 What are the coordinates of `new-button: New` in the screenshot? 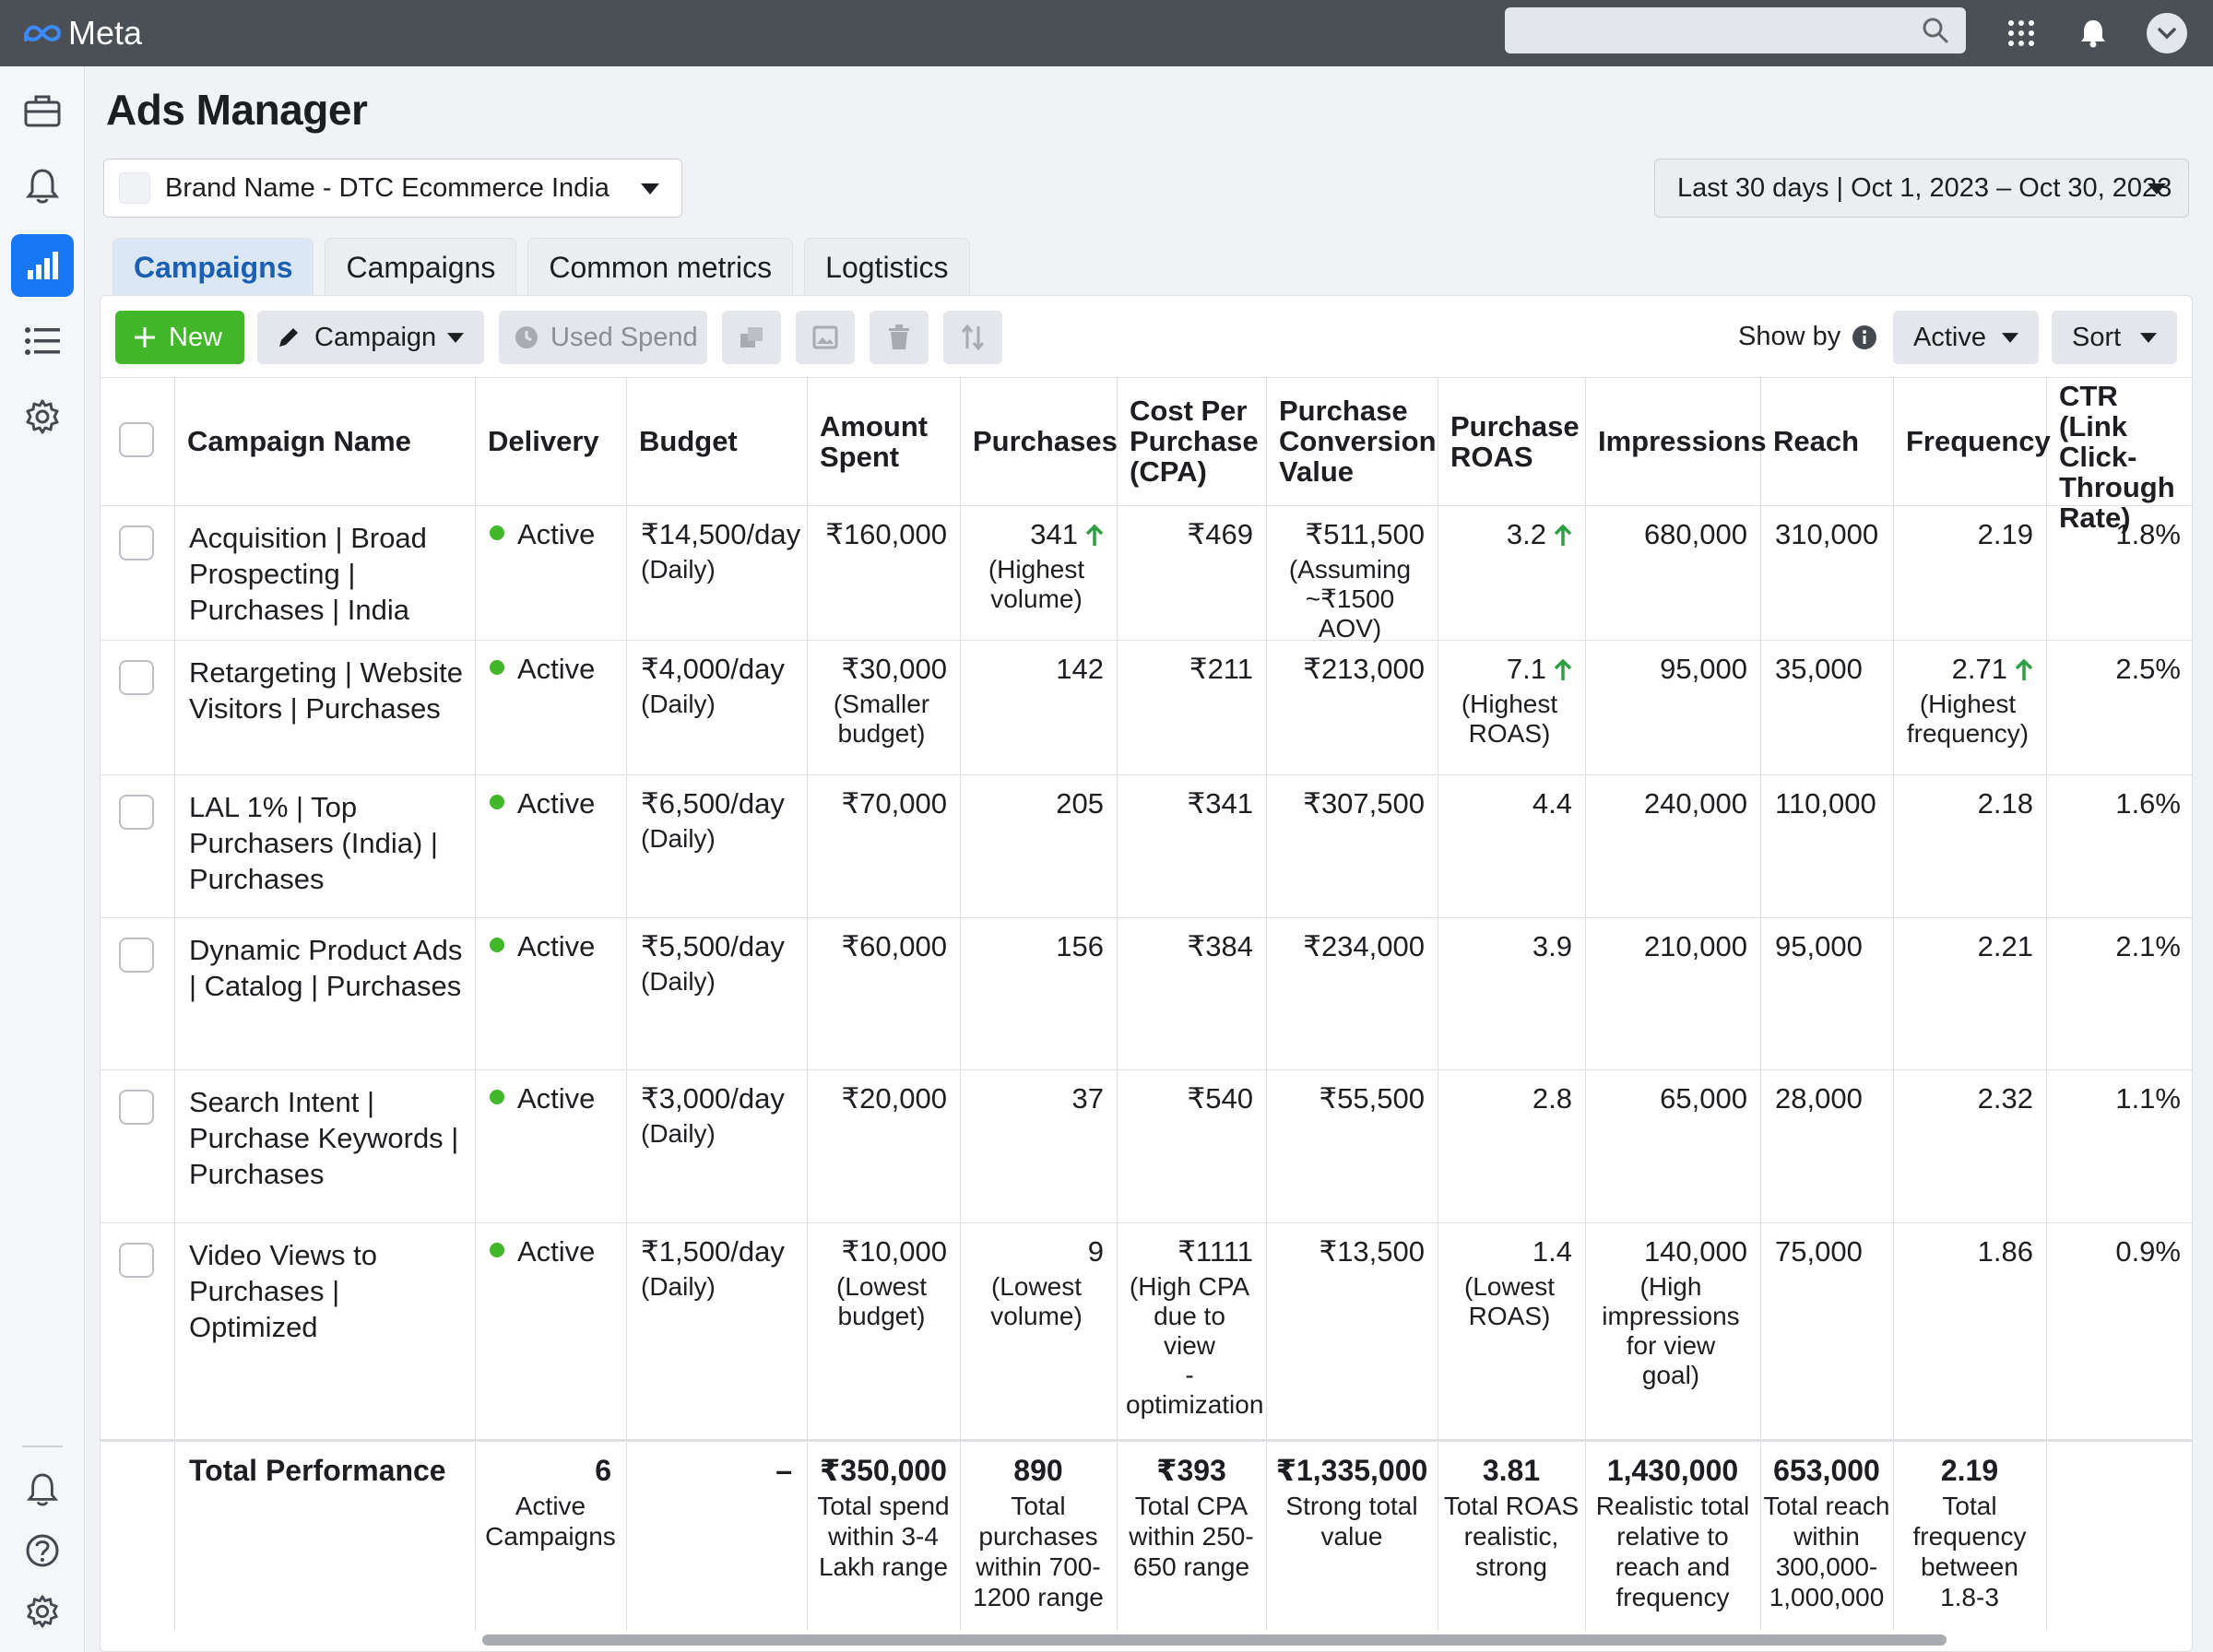 It's located at (179, 337).